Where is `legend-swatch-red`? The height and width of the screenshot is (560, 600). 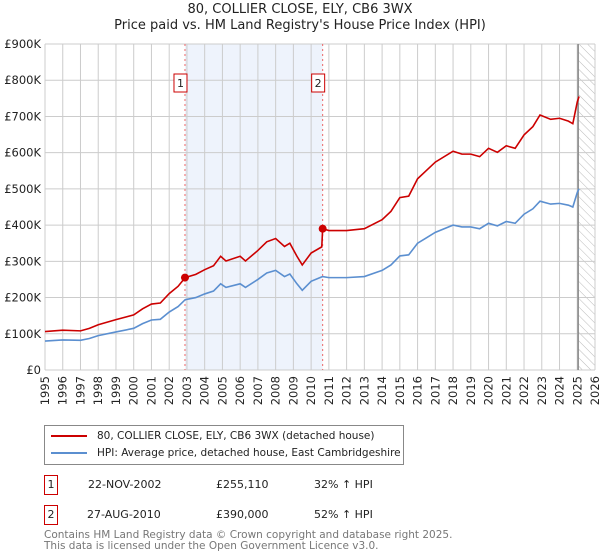
legend-swatch-red is located at coordinates (69, 436).